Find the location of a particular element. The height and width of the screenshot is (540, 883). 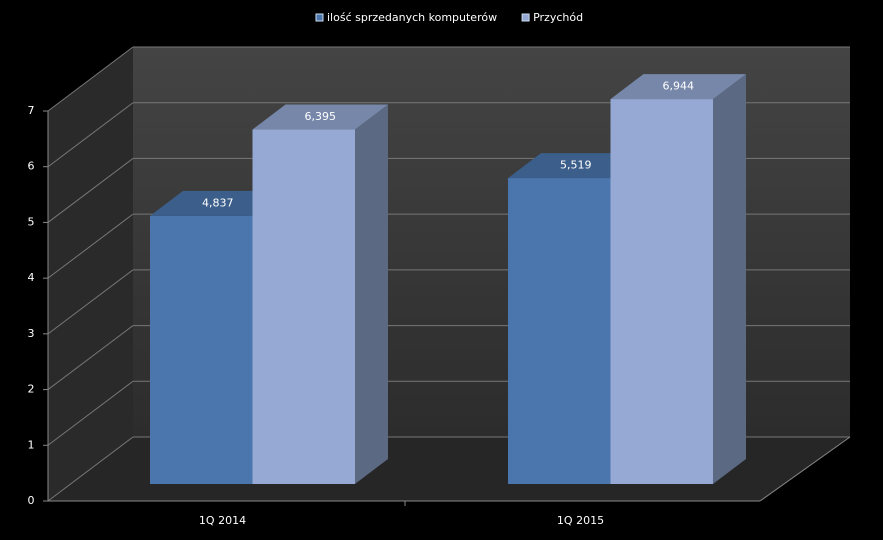

data-label: 5,519 is located at coordinates (576, 165).